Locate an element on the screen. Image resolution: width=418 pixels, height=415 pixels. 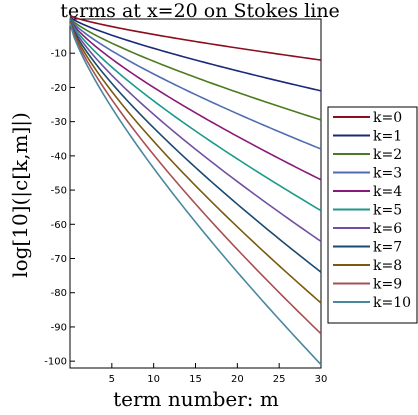
y-tick-label: -10 is located at coordinates (59, 54).